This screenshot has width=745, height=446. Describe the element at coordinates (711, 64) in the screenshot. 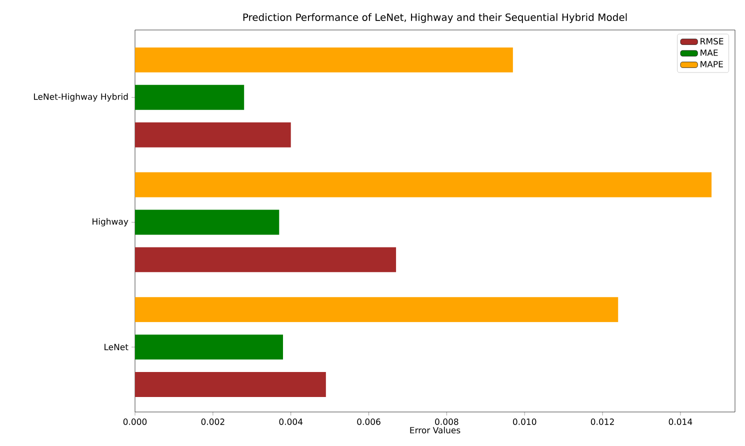

I see `legend-label: MAPE` at that location.